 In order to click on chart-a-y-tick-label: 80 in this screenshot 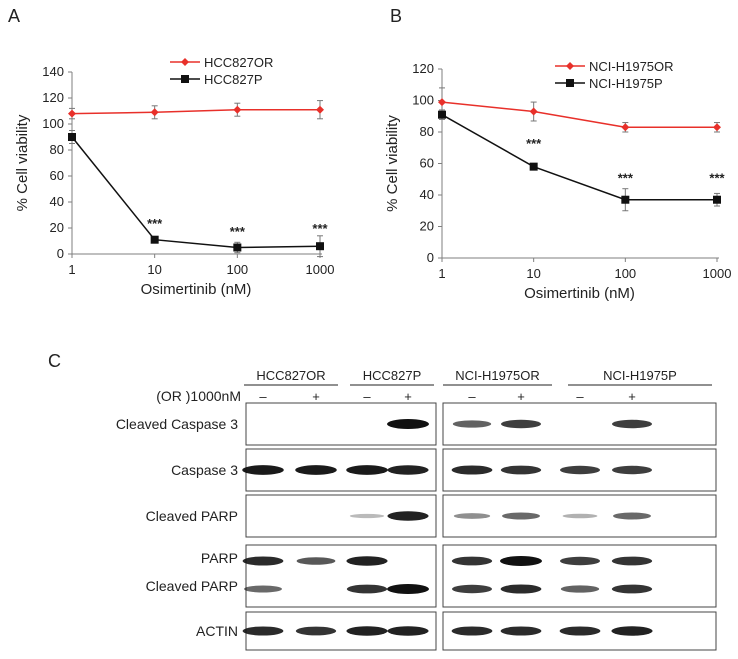, I will do `click(57, 149)`.